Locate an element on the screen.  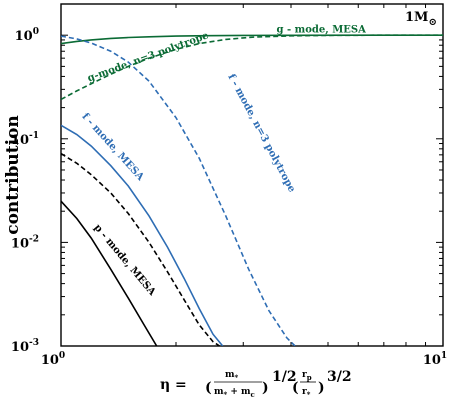
x-label-prefix: η = is located at coordinates (173, 385).